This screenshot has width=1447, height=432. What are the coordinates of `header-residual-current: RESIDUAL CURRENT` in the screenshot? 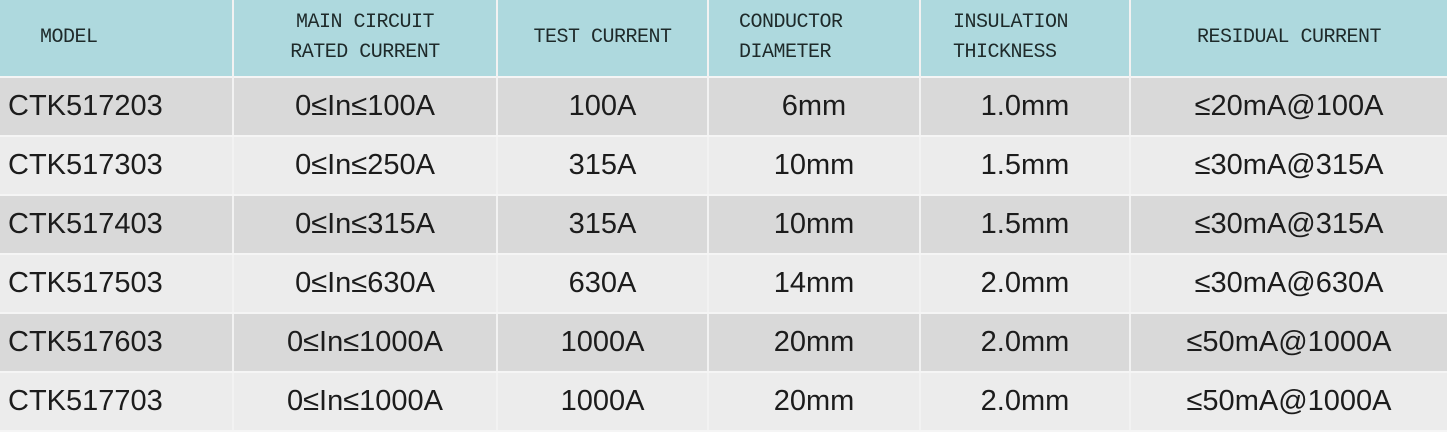 It's located at (1288, 38).